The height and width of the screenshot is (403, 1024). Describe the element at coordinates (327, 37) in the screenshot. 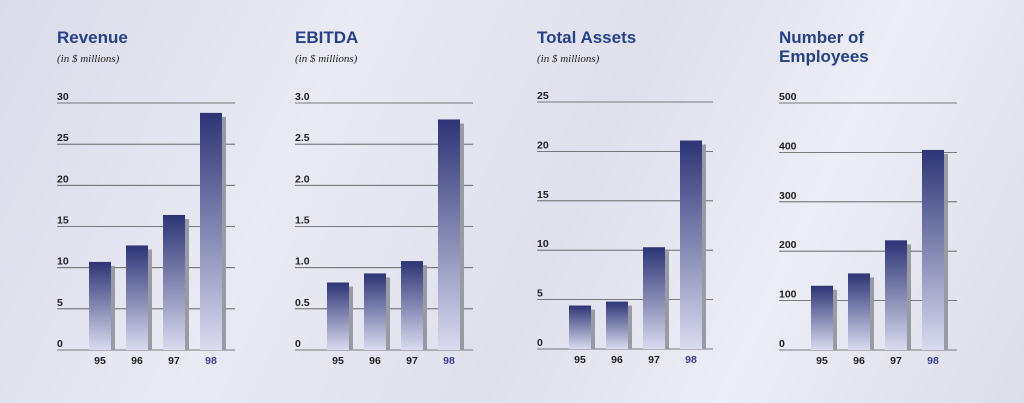

I see `chart-title: EBITDA` at that location.